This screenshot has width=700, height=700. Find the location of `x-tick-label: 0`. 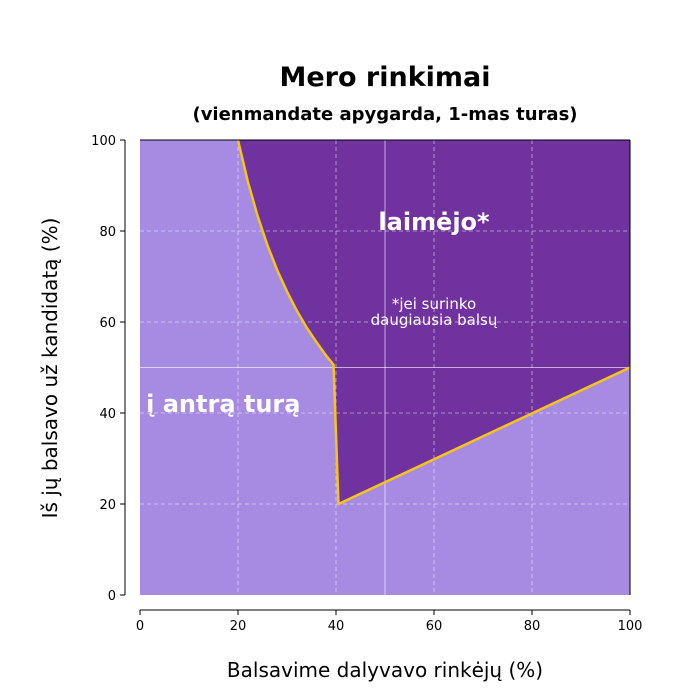

x-tick-label: 0 is located at coordinates (140, 626).